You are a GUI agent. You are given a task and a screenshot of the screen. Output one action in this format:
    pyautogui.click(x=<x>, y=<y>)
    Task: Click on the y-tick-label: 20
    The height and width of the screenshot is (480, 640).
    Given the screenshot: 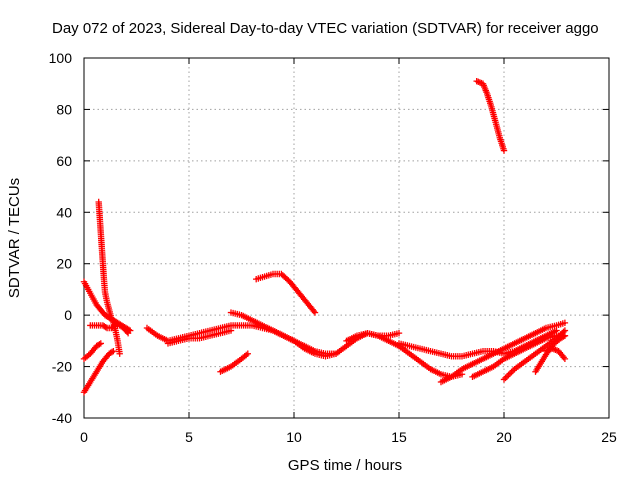 What is the action you would take?
    pyautogui.click(x=64, y=264)
    